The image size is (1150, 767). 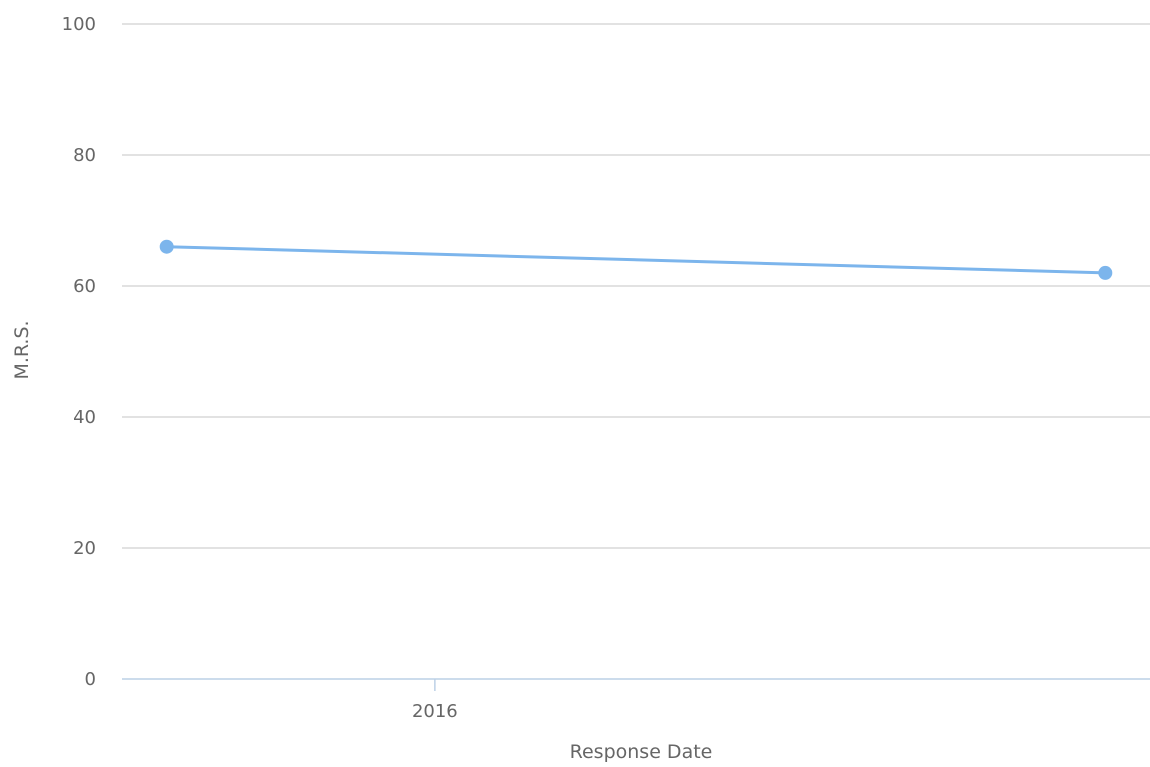 I want to click on y-tick-label: 100, so click(x=79, y=24).